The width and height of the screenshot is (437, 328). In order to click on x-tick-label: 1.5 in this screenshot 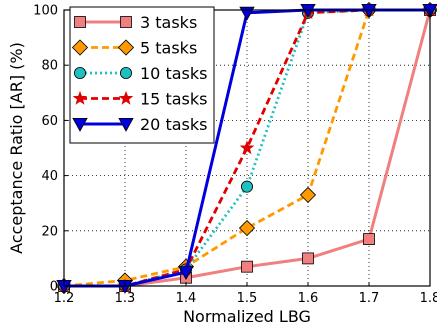, I will do `click(247, 298)`.